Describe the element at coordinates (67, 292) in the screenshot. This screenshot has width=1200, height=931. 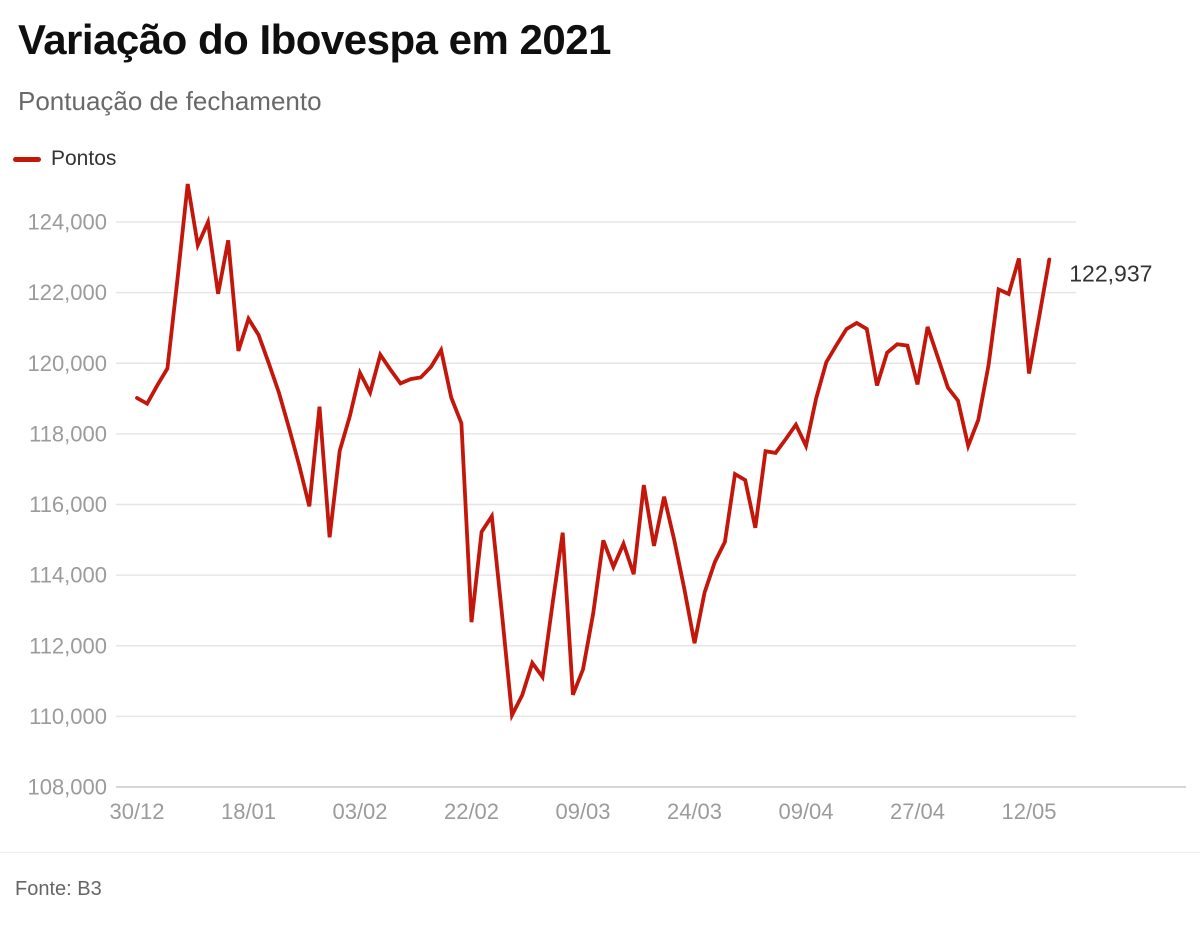
I see `y-axis-label: 122,000` at that location.